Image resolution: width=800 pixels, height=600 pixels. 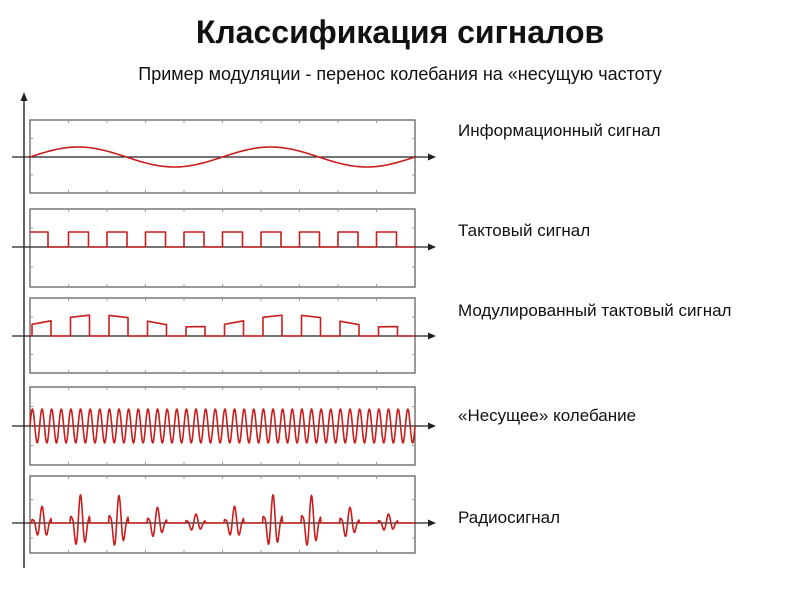 What do you see at coordinates (222, 325) in the screenshot?
I see `signal-modulated-clock` at bounding box center [222, 325].